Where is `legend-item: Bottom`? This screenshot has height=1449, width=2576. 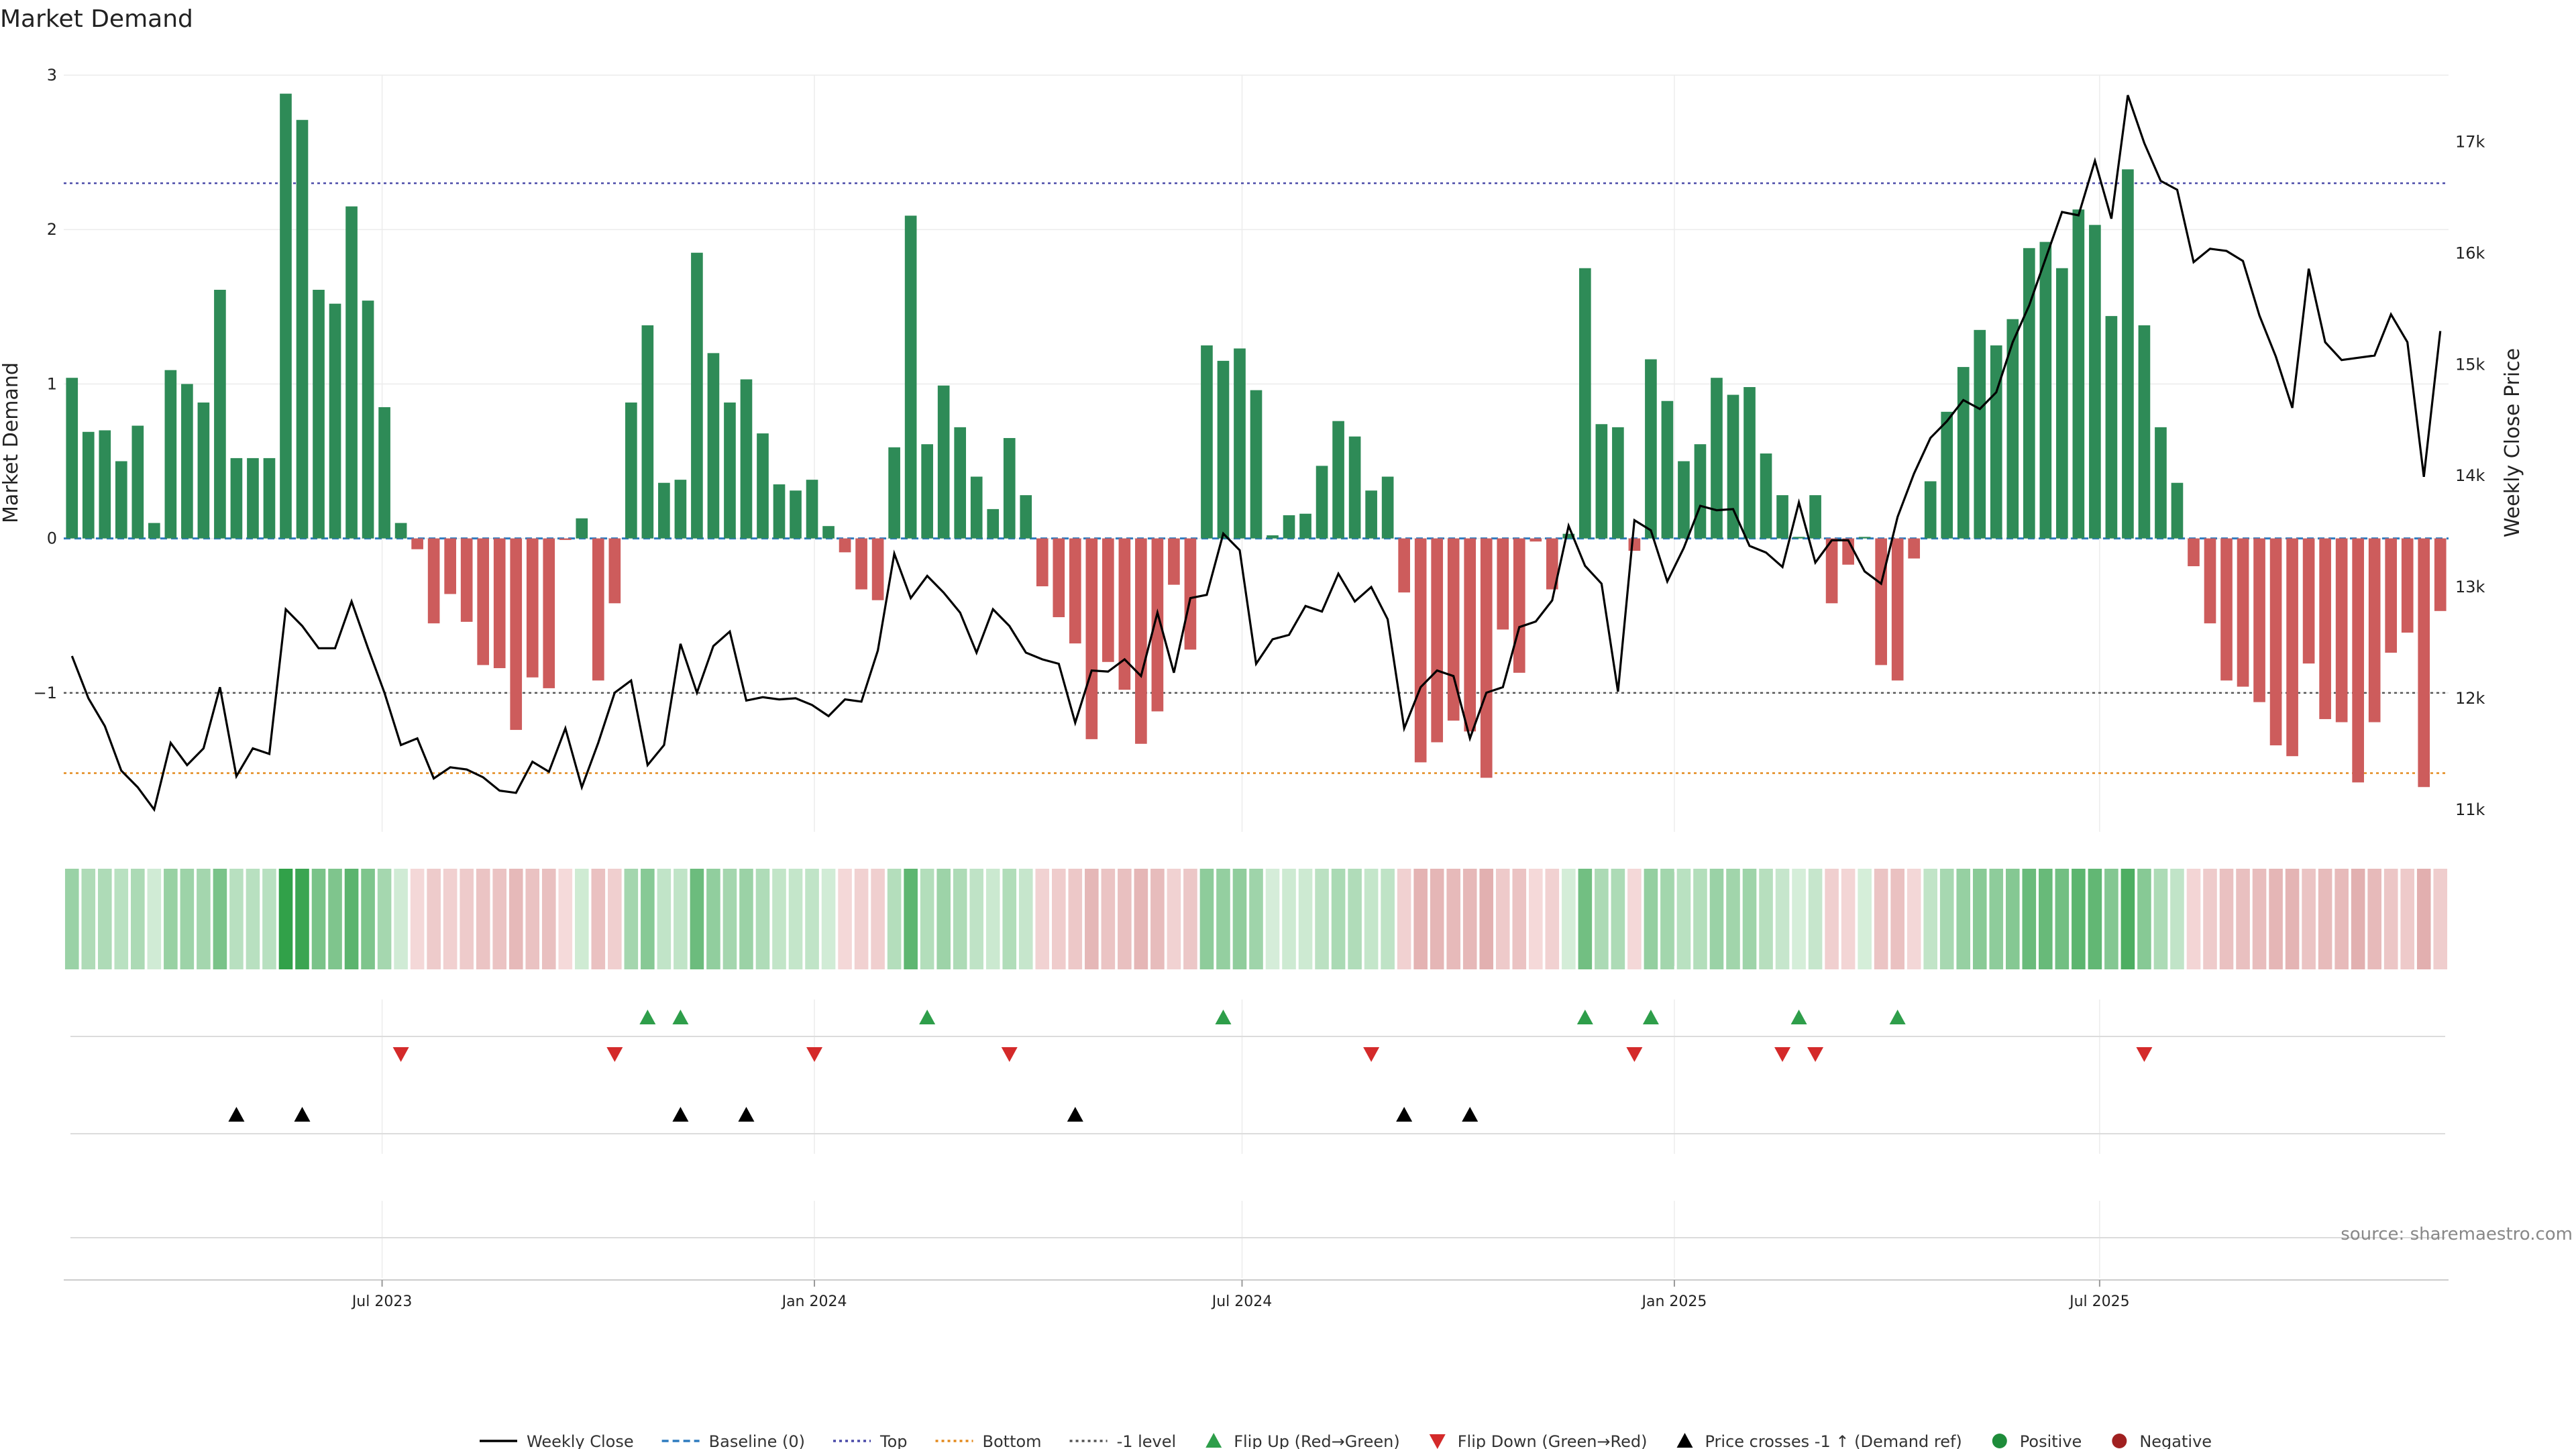
legend-item: Bottom is located at coordinates (988, 1440).